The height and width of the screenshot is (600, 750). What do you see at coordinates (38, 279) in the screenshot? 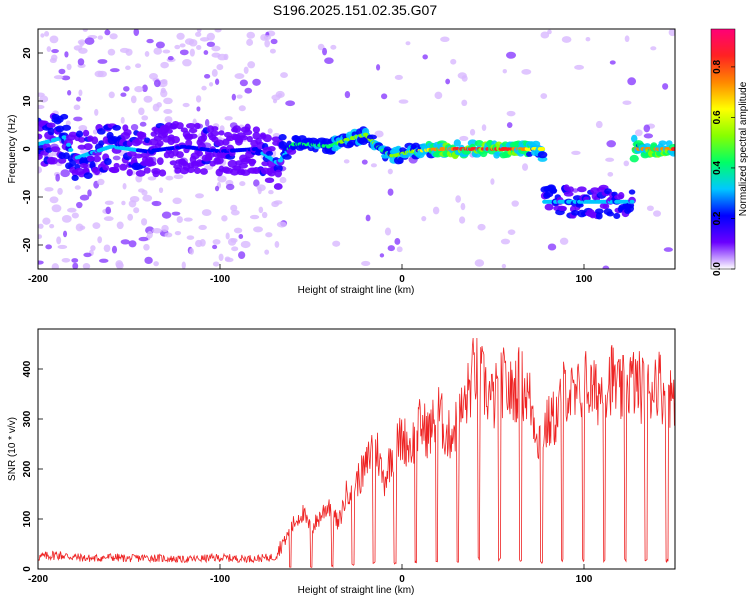
I see `spectrogram-x-tick-label: -200` at bounding box center [38, 279].